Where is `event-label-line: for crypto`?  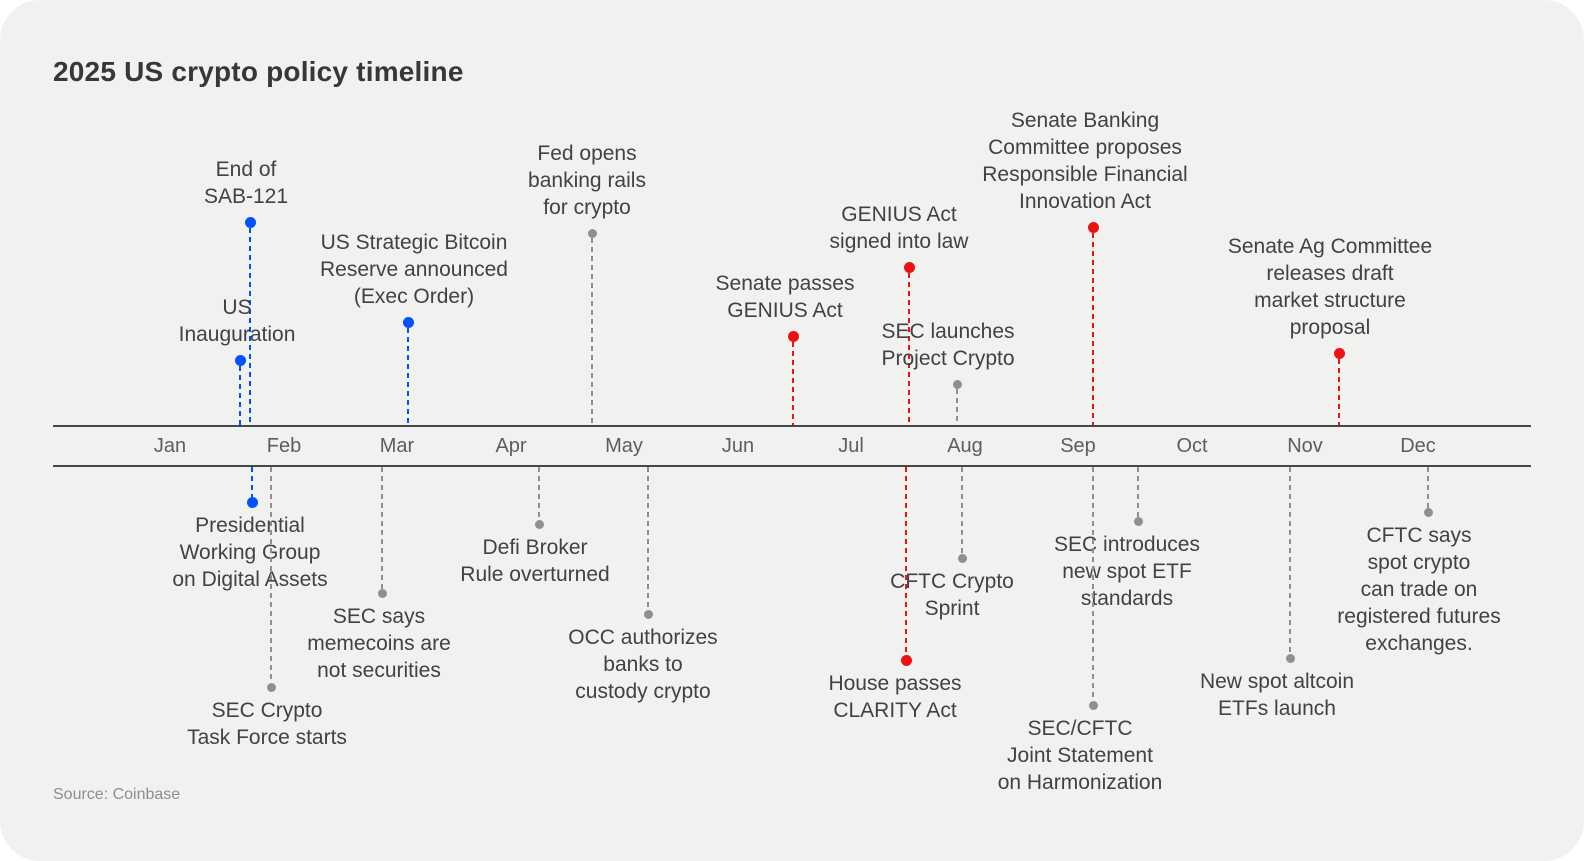
event-label-line: for crypto is located at coordinates (587, 207).